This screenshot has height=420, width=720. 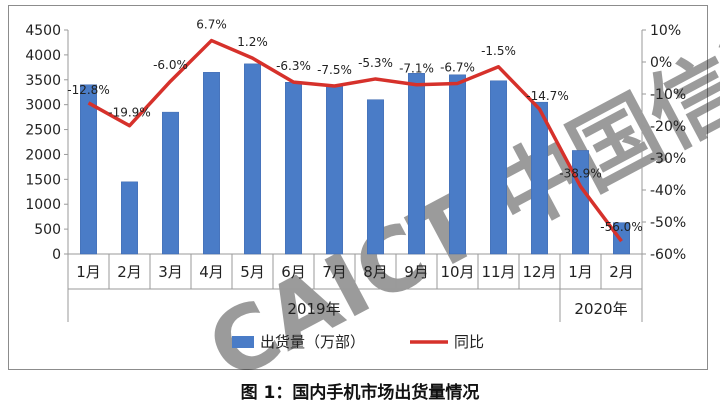 What do you see at coordinates (43, 205) in the screenshot?
I see `left-axis-tick-label: 1000` at bounding box center [43, 205].